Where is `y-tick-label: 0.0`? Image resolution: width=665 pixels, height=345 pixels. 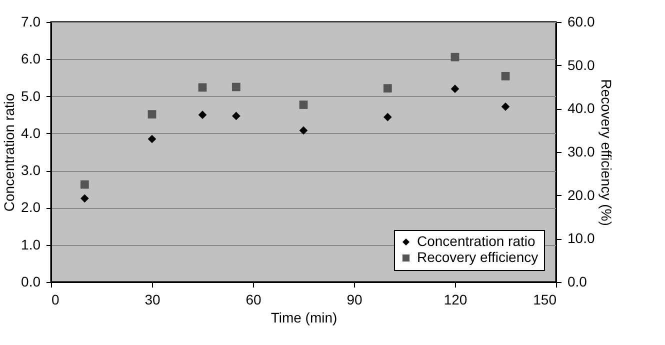
y-tick-label: 0.0 is located at coordinates (31, 282).